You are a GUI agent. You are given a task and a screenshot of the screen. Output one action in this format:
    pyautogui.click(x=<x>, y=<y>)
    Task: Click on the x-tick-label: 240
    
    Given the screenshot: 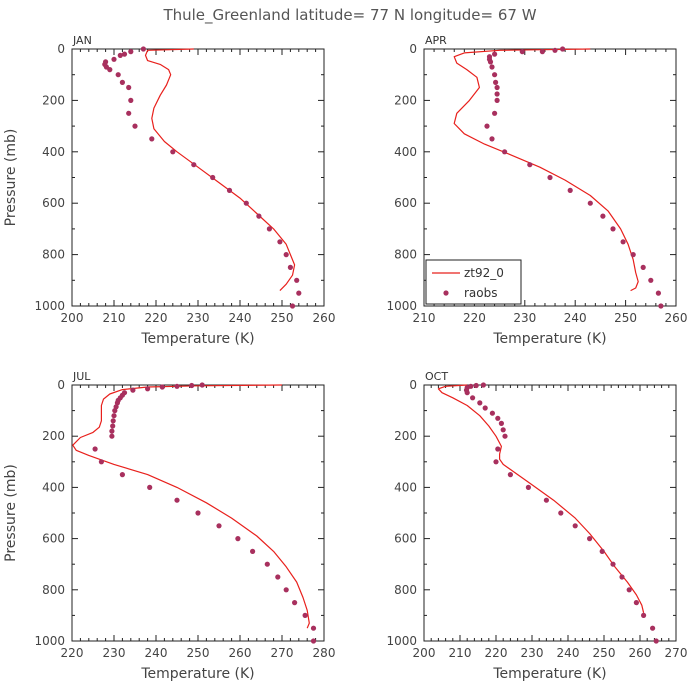 What is the action you would take?
    pyautogui.click(x=568, y=653)
    